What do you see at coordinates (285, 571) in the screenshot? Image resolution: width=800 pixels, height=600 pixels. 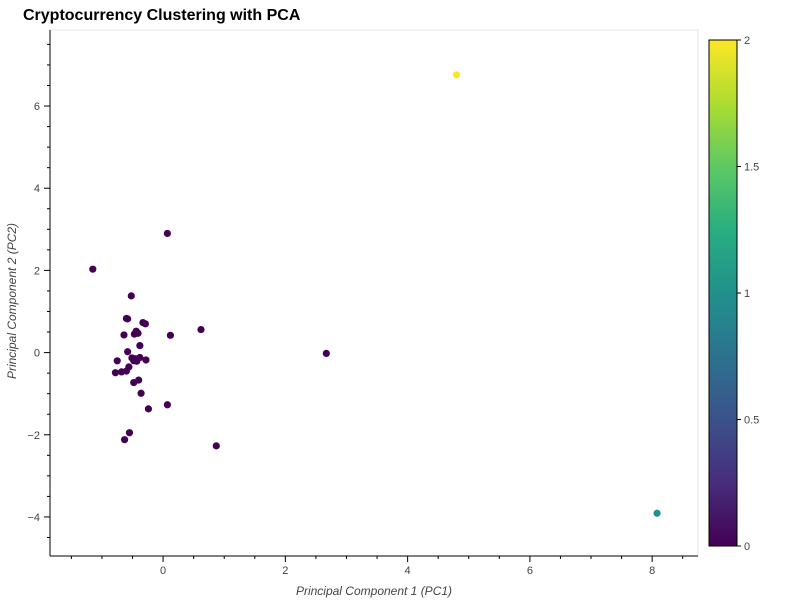 I see `x-tick-label: 2` at bounding box center [285, 571].